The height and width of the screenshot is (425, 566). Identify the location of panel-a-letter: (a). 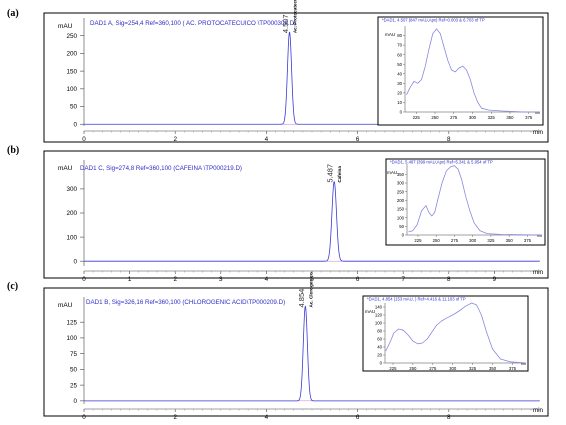
(13, 13).